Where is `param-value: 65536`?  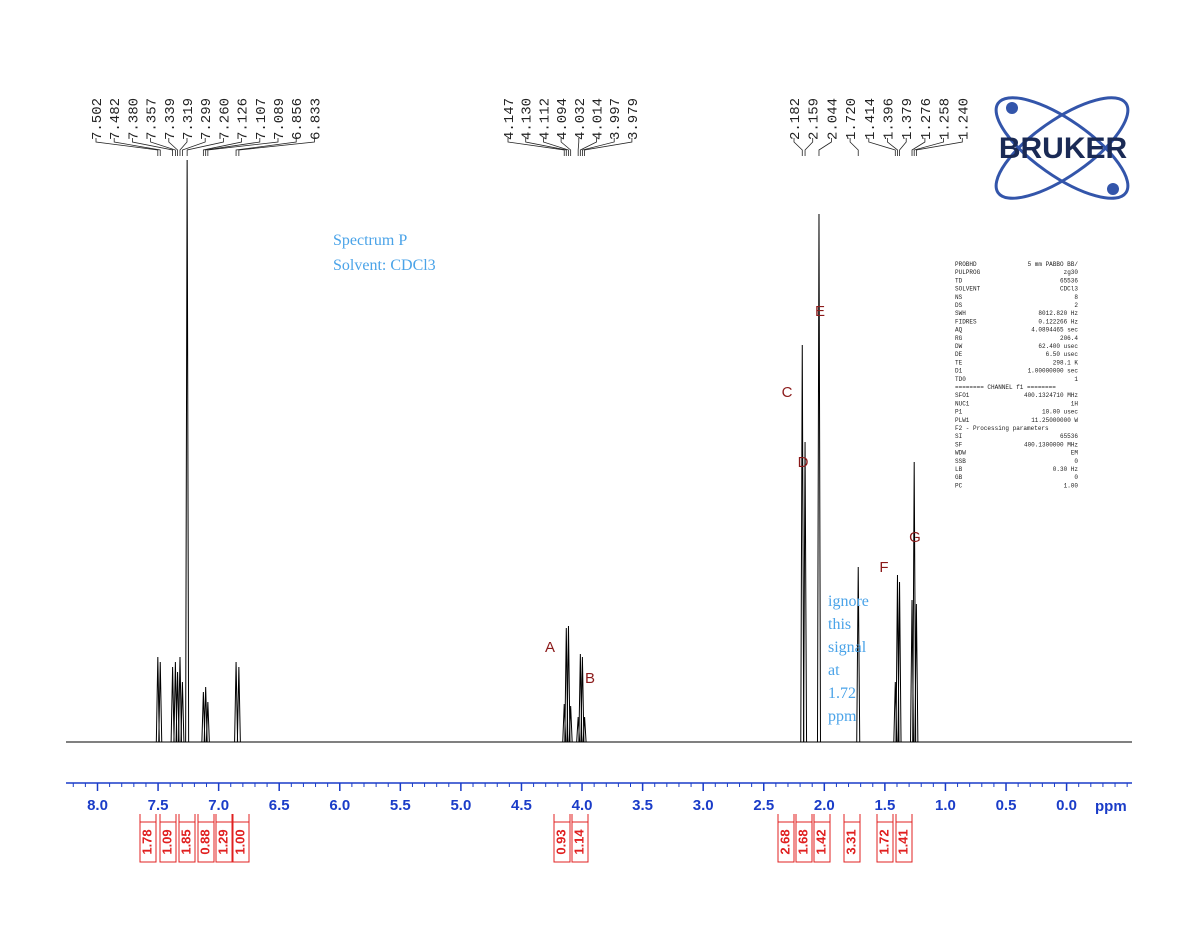
param-value: 65536 is located at coordinates (1069, 280).